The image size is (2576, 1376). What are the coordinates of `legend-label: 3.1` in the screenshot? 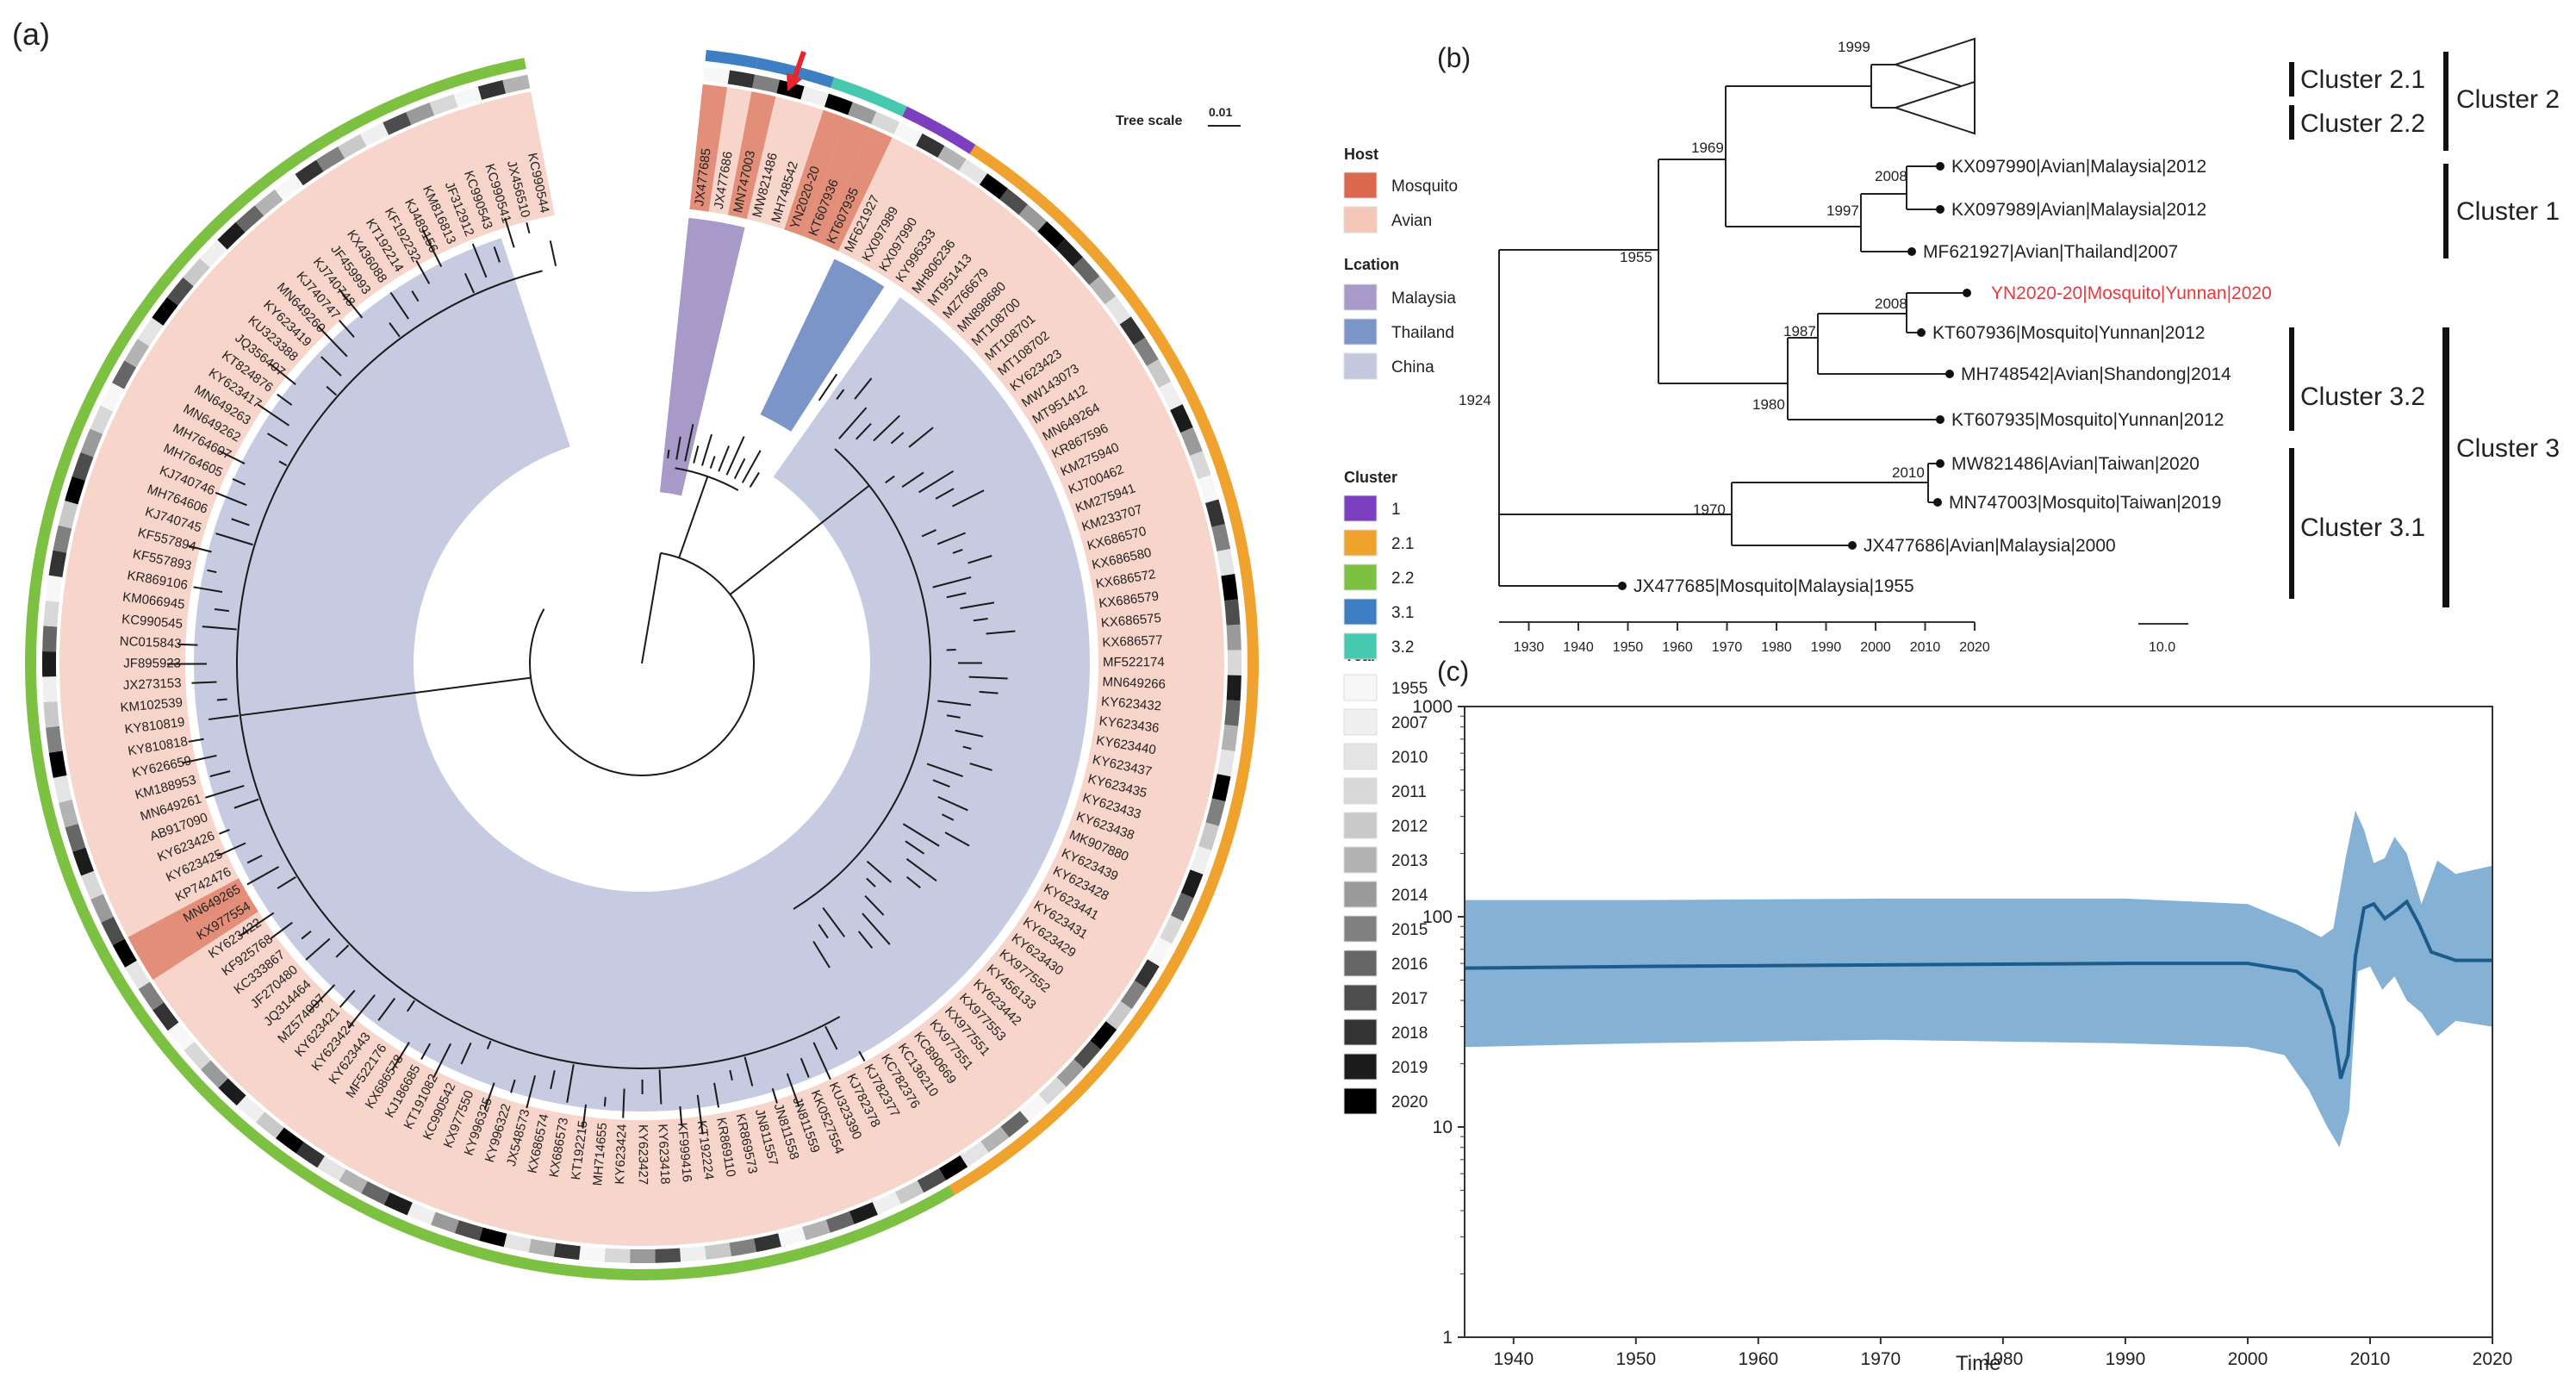 It's located at (1403, 613).